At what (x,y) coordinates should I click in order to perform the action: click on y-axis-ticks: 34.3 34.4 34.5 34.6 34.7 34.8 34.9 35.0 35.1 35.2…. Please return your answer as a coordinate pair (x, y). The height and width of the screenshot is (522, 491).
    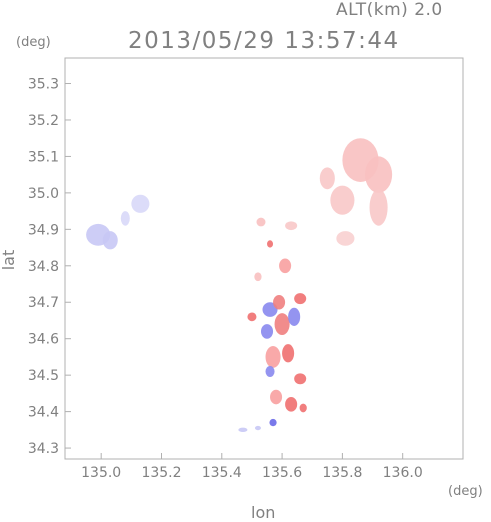
    Looking at the image, I should click on (49, 267).